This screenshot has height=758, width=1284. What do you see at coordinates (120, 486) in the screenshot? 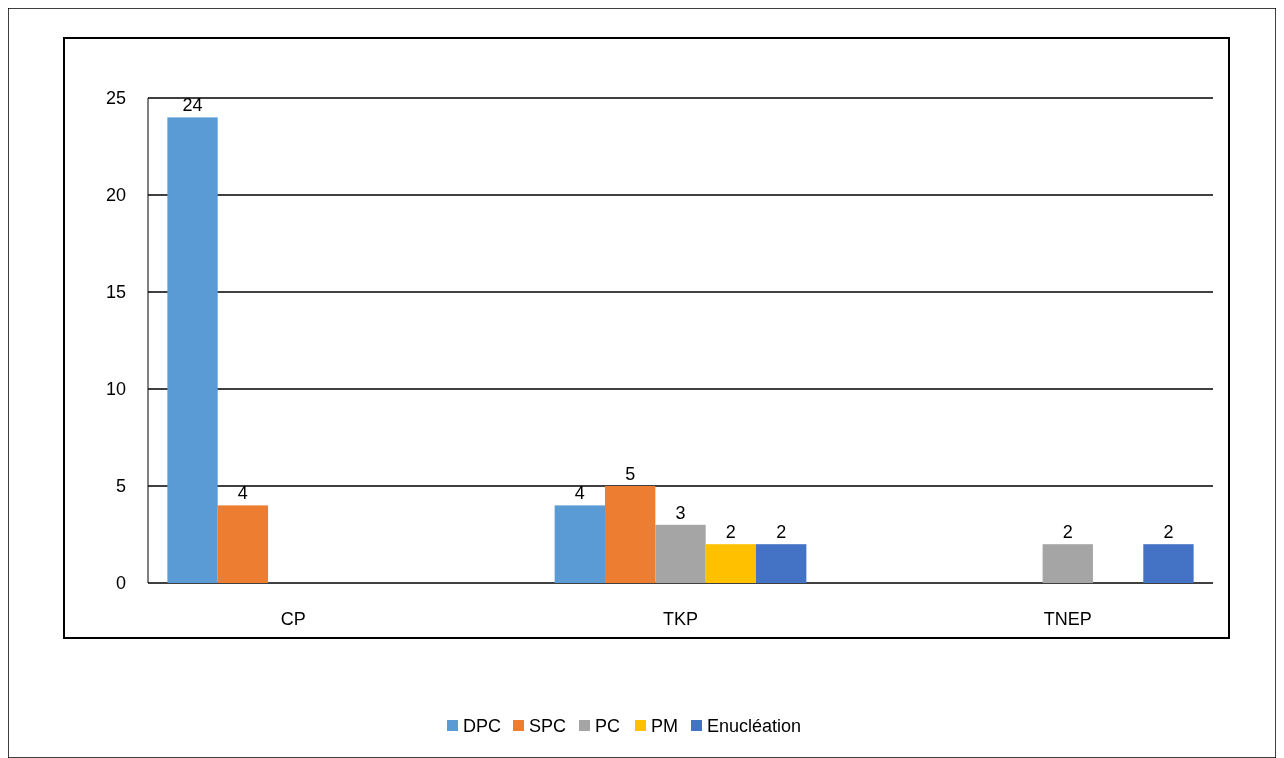
I see `y-tick-label: 5` at bounding box center [120, 486].